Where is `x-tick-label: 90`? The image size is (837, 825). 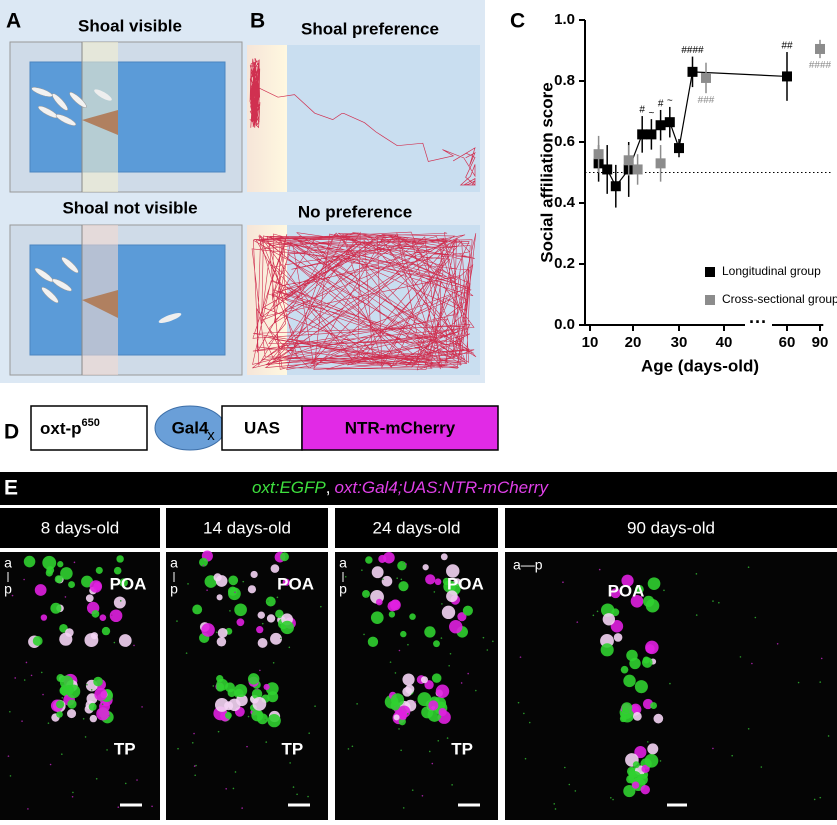
x-tick-label: 90 is located at coordinates (820, 342).